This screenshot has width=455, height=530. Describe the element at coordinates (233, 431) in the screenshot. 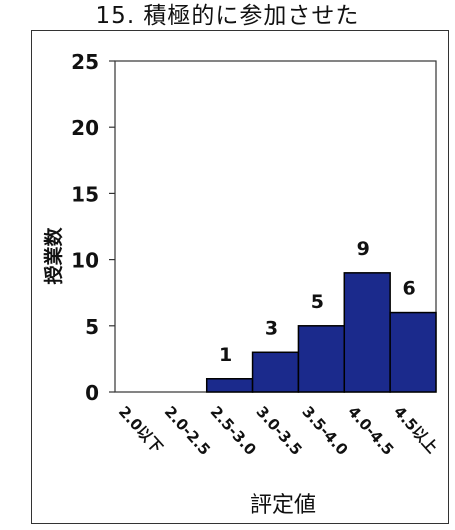

I see `x-tick-label: 2.5-3.0` at that location.